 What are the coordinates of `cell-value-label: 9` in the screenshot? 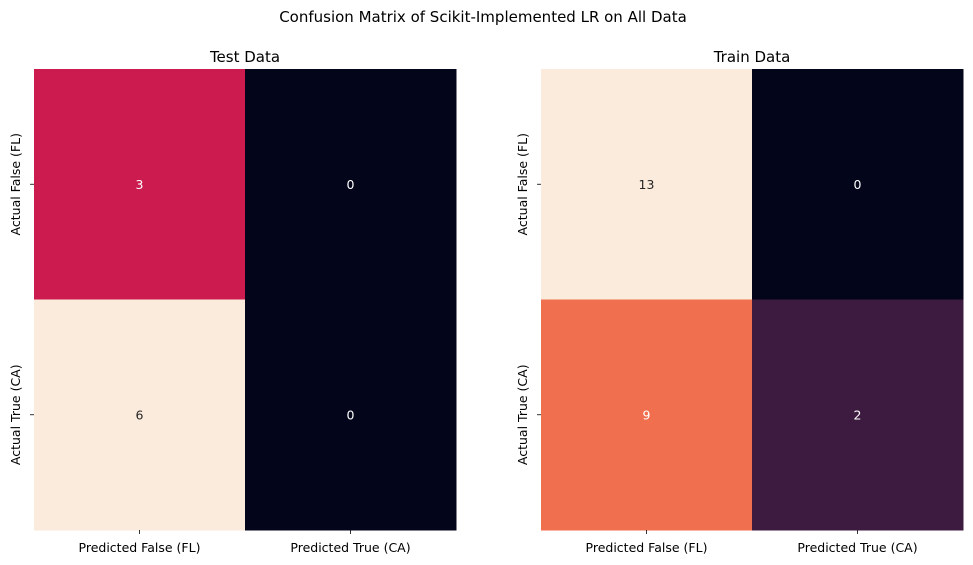 It's located at (647, 414).